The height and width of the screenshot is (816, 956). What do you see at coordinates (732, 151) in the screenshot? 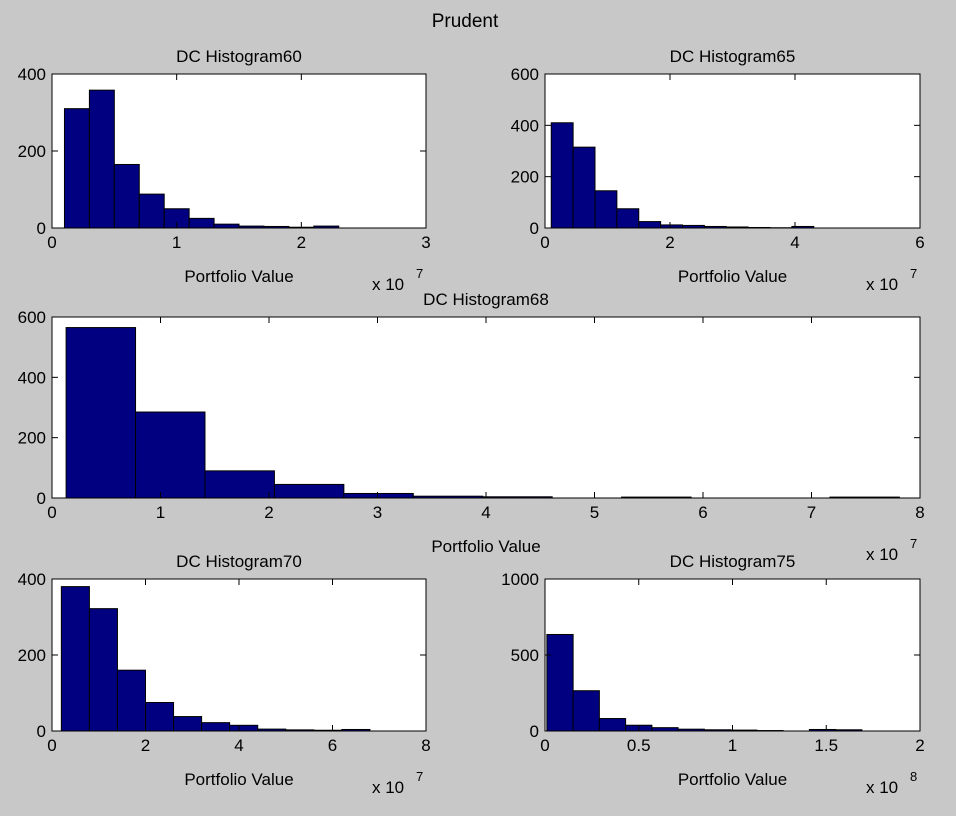
I see `axes-frame` at bounding box center [732, 151].